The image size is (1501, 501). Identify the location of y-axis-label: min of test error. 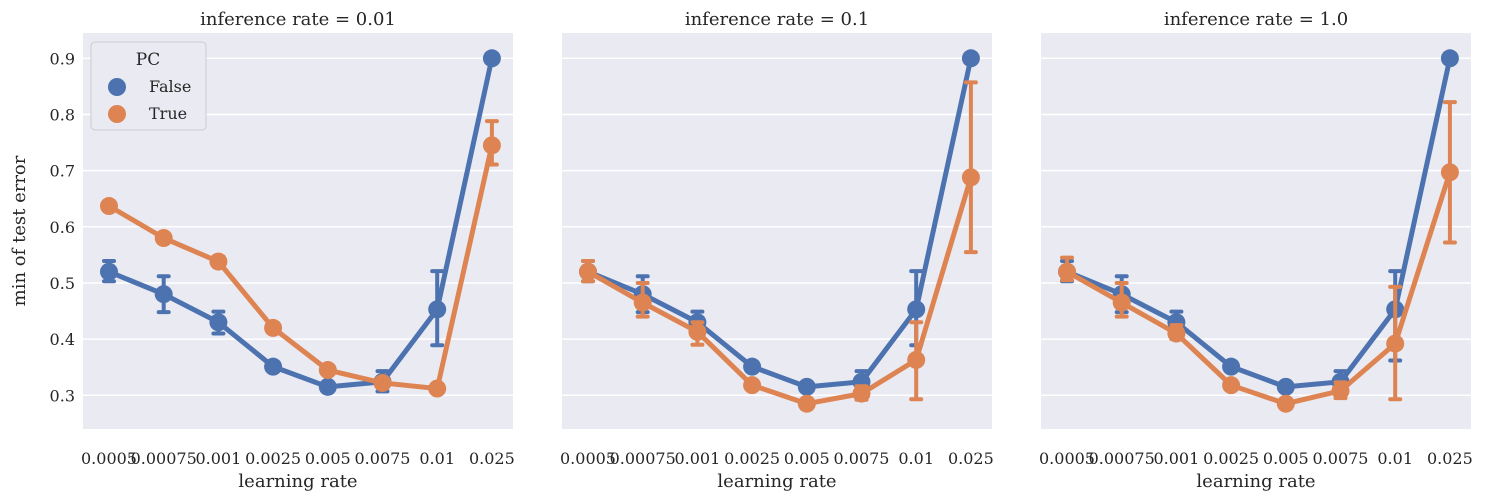
(19, 230).